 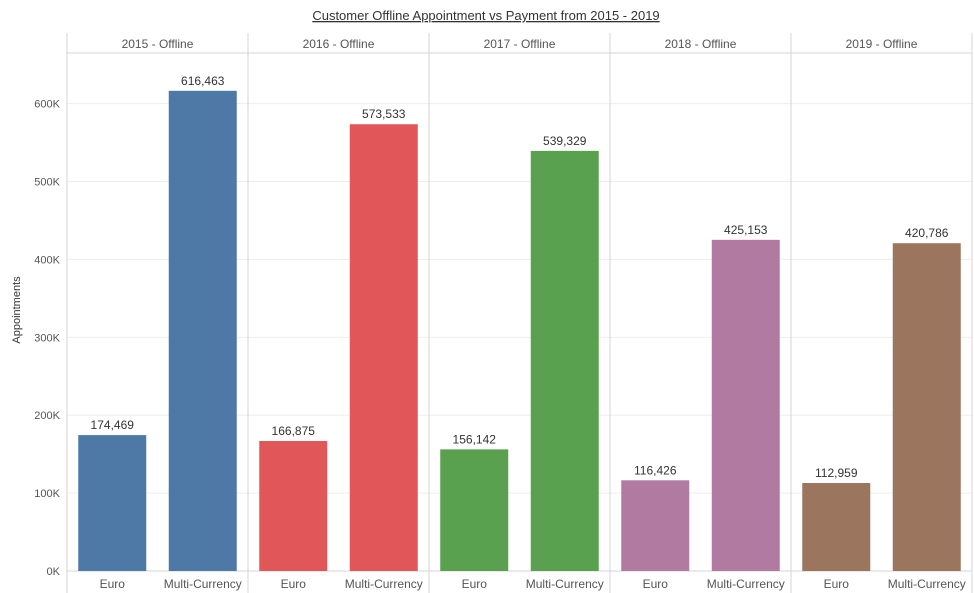 What do you see at coordinates (520, 44) in the screenshot?
I see `panel-header: 2017 - Offline` at bounding box center [520, 44].